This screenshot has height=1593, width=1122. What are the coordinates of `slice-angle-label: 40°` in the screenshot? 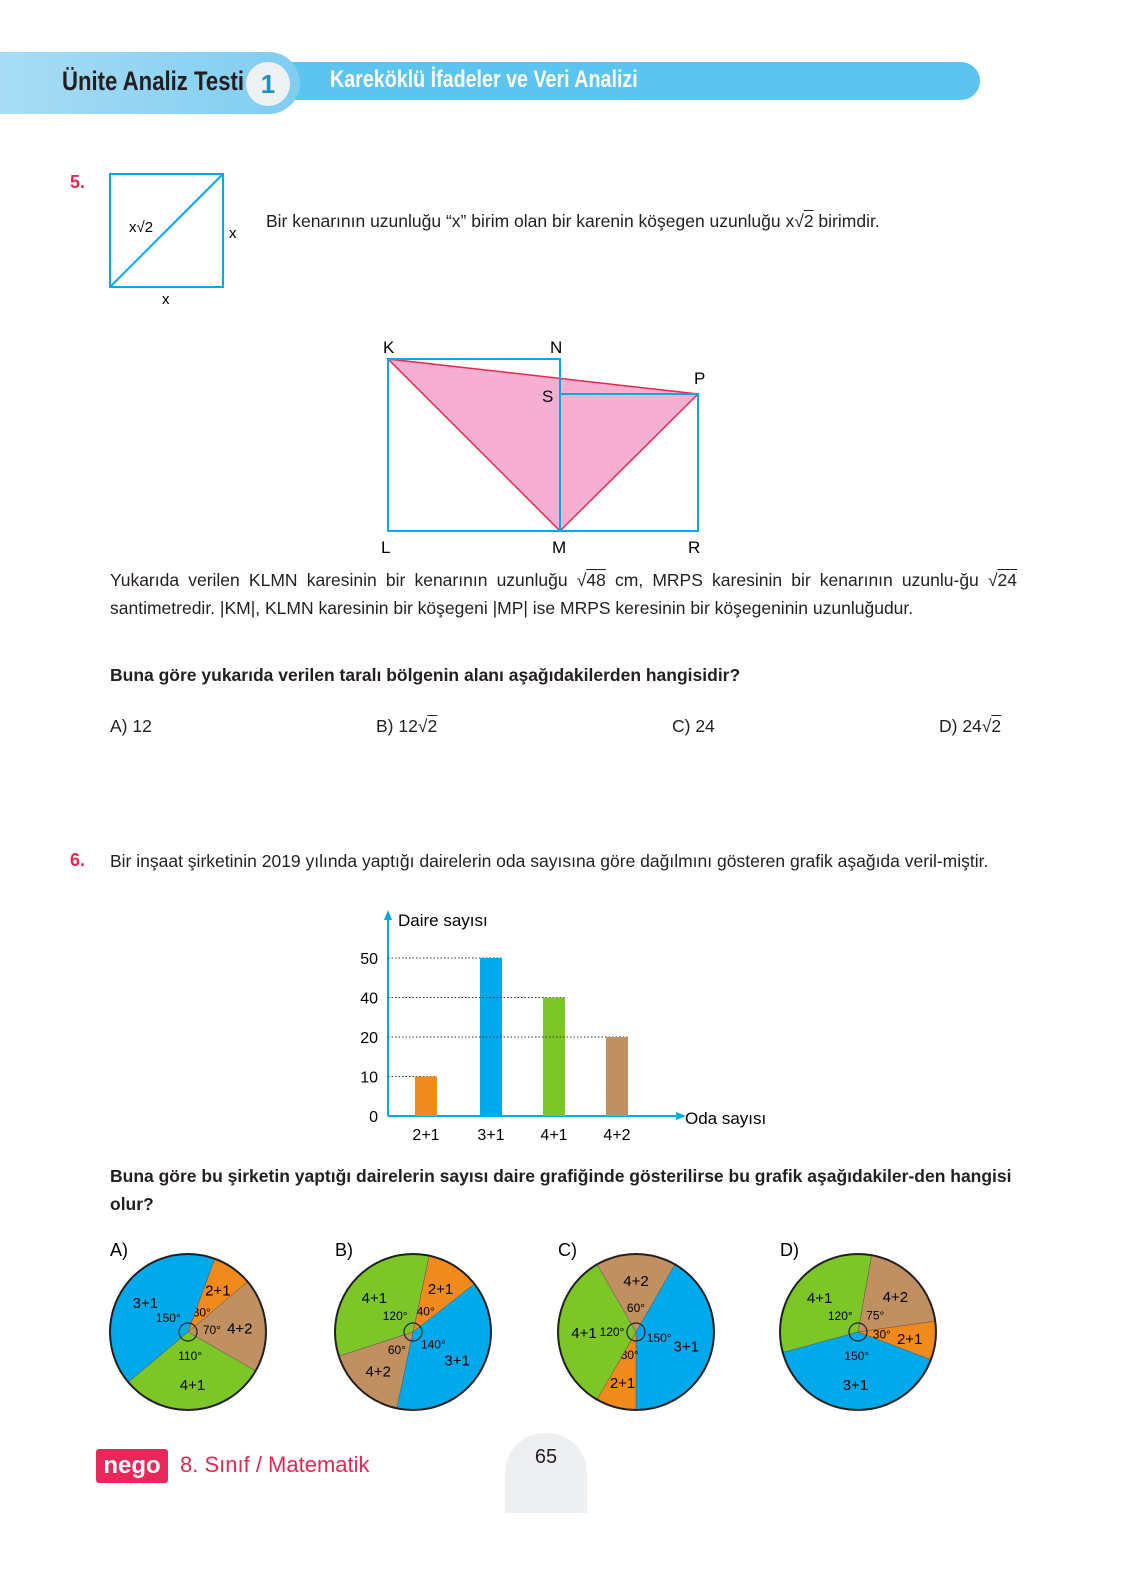 It's located at (426, 1312).